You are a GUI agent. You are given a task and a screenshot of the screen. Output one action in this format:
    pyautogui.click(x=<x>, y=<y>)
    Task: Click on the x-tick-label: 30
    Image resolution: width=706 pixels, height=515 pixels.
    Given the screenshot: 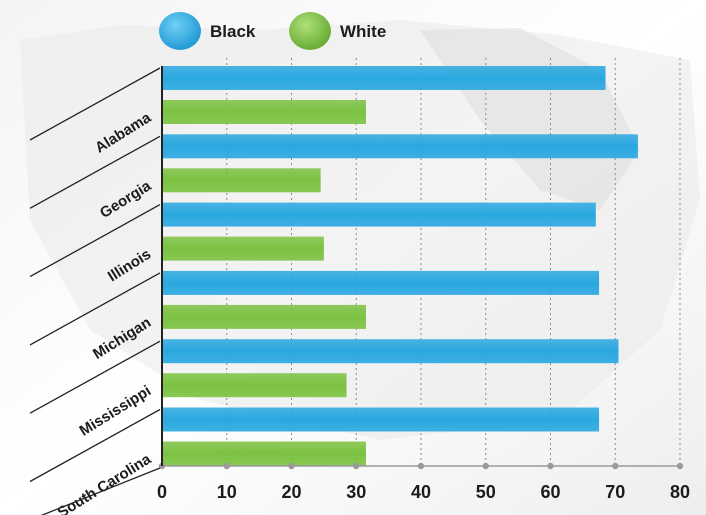 What is the action you would take?
    pyautogui.click(x=356, y=492)
    